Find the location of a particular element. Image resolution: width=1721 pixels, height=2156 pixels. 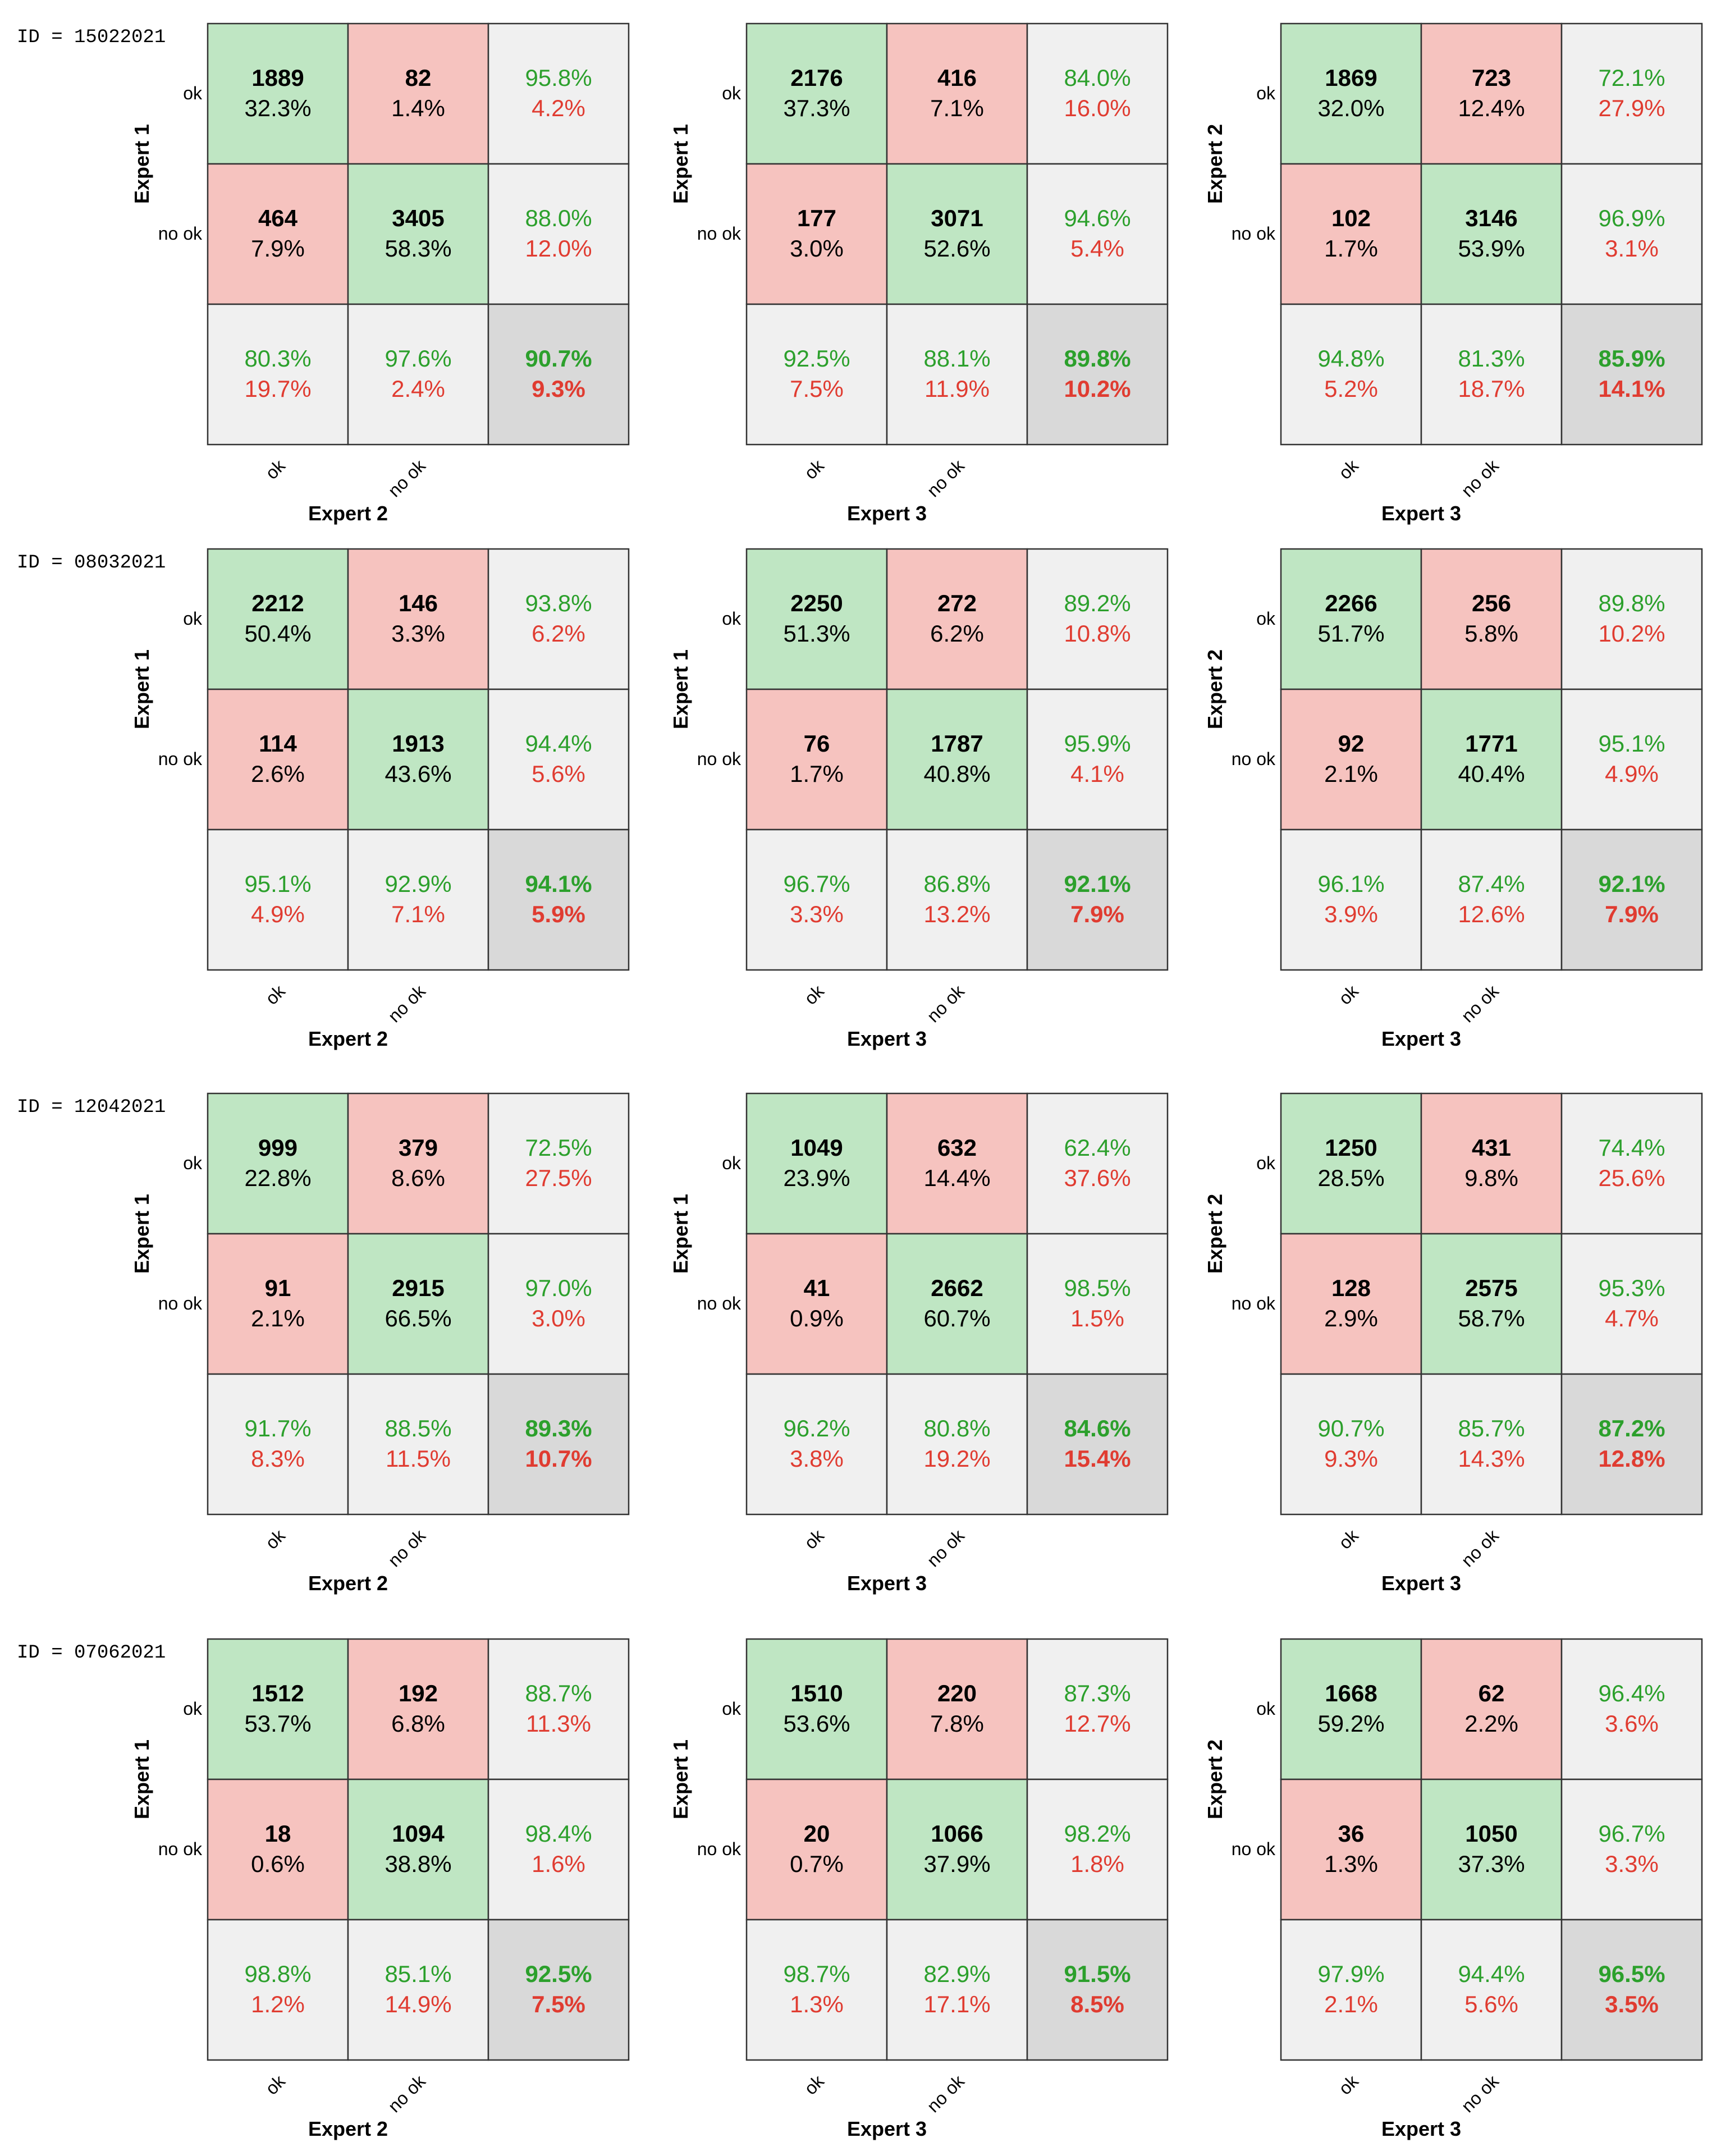

cell-count: 18 is located at coordinates (278, 1833).